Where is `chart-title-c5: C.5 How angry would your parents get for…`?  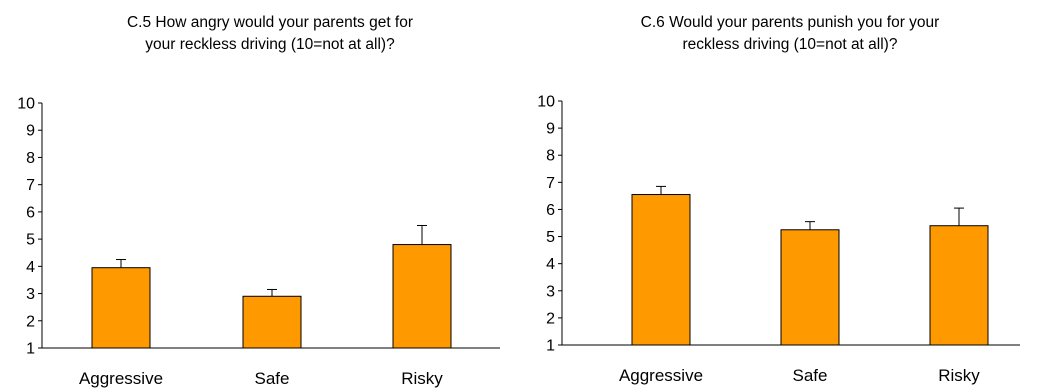
chart-title-c5: C.5 How angry would your parents get for… is located at coordinates (270, 34).